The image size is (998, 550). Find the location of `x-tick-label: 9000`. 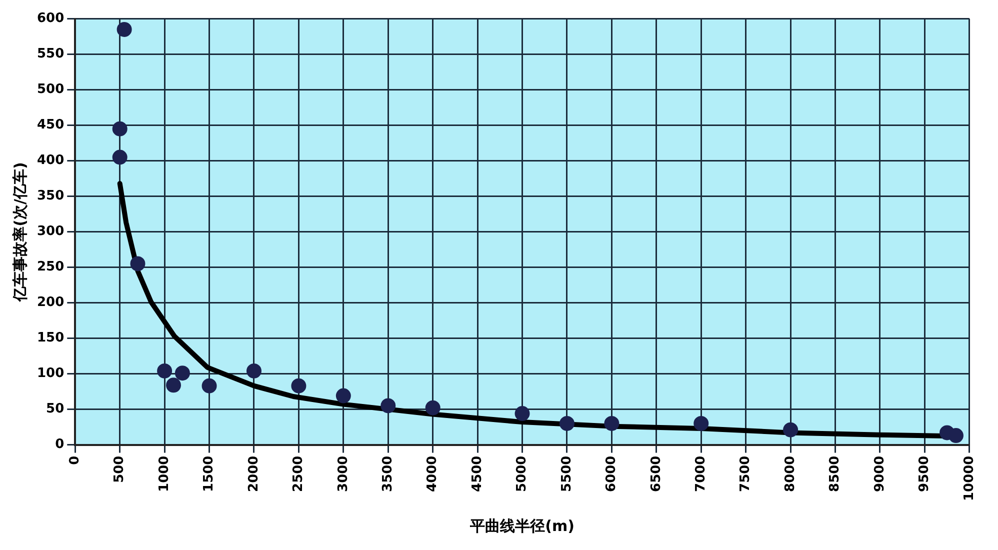

x-tick-label: 9000 is located at coordinates (880, 474).